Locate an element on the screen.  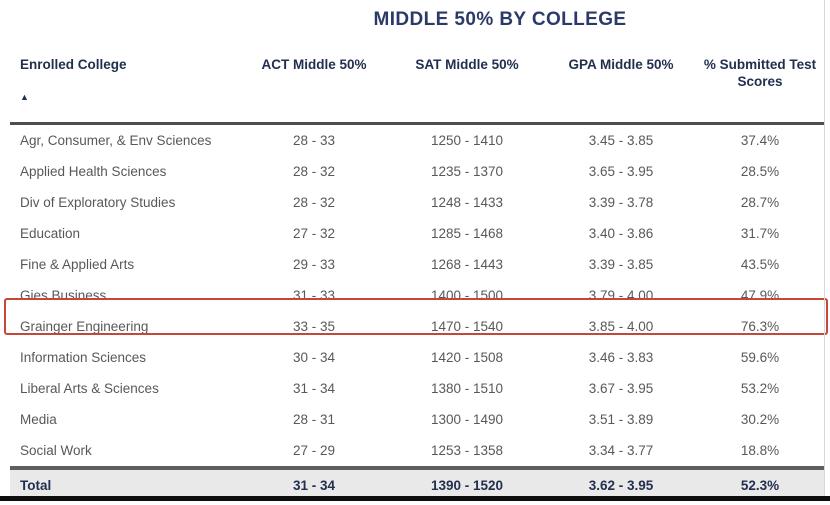
cell-sat: 1268 - 1443 is located at coordinates (467, 264).